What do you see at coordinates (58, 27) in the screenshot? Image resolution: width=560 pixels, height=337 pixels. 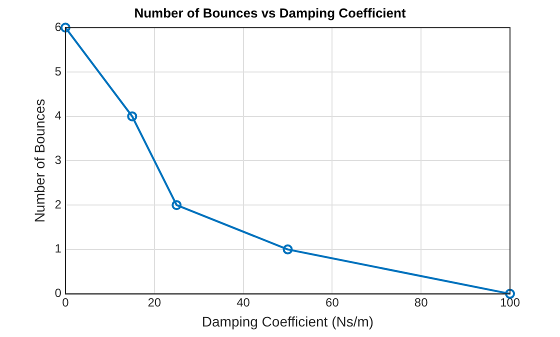 I see `y-tick-label: 6` at bounding box center [58, 27].